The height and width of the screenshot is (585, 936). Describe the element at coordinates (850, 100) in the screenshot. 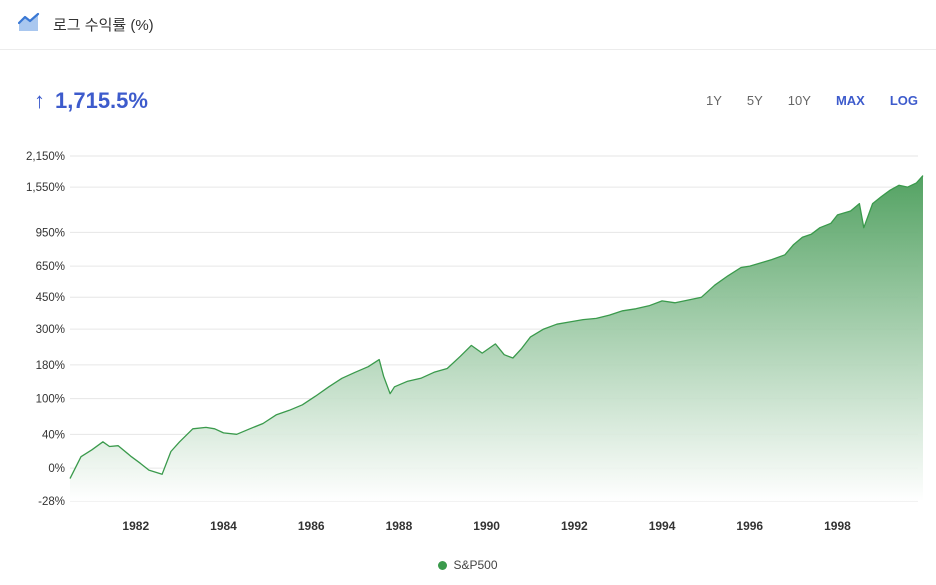

I see `range-max-button: MAX` at that location.